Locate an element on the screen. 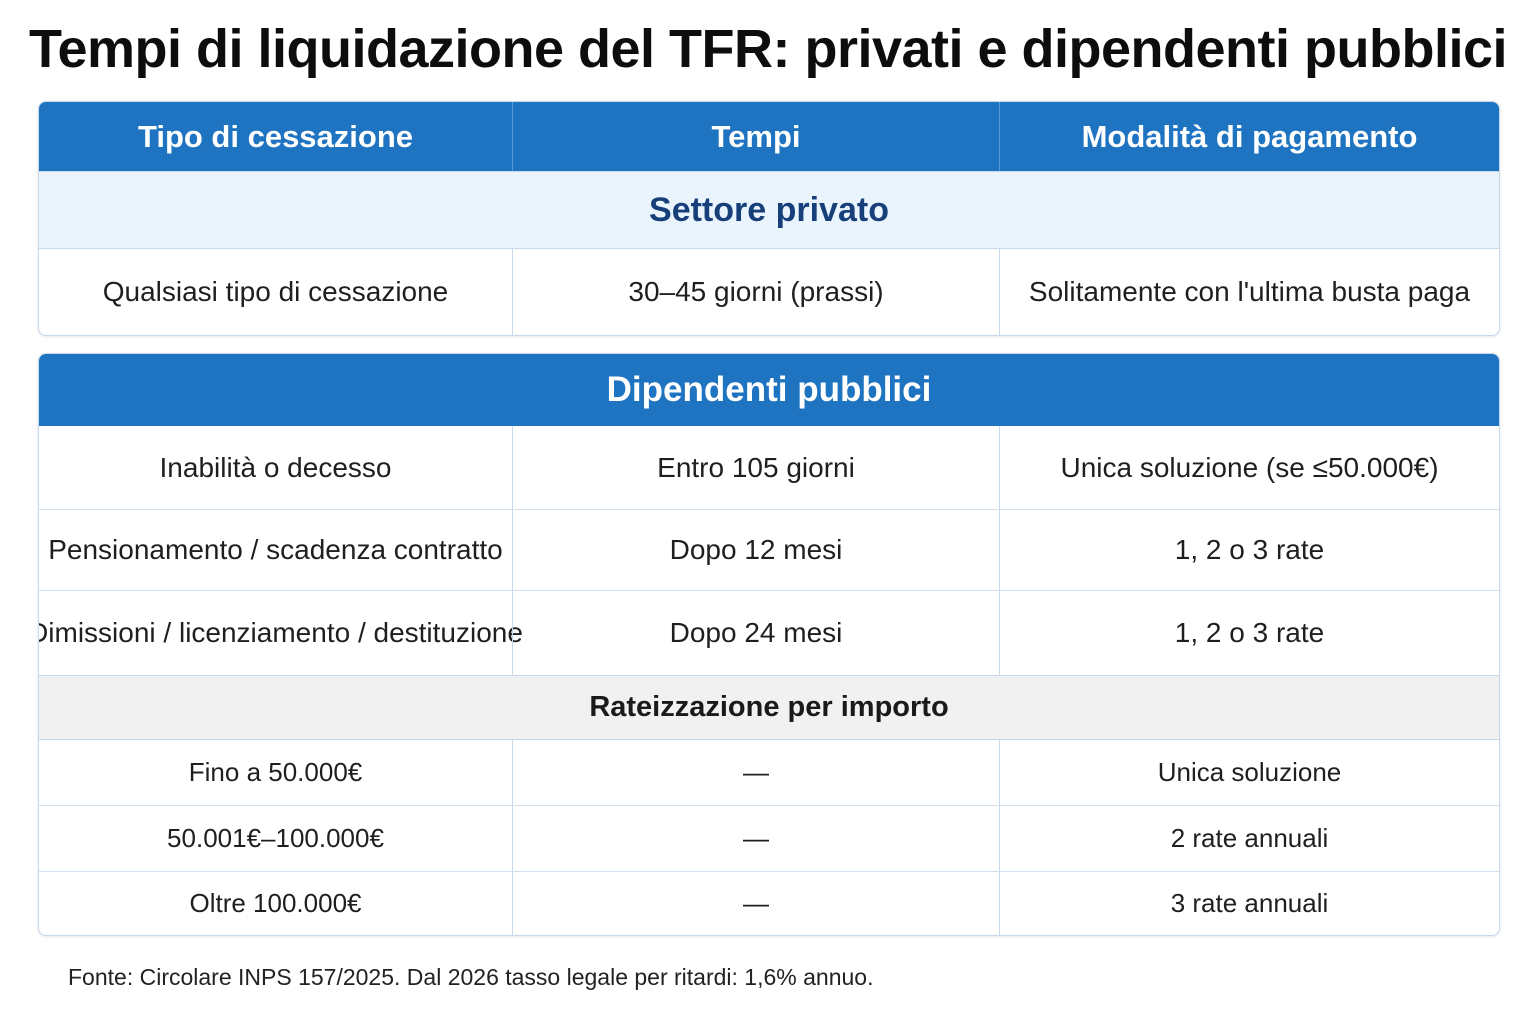  cell-pagamento: 2 rate annuali is located at coordinates (1249, 838).